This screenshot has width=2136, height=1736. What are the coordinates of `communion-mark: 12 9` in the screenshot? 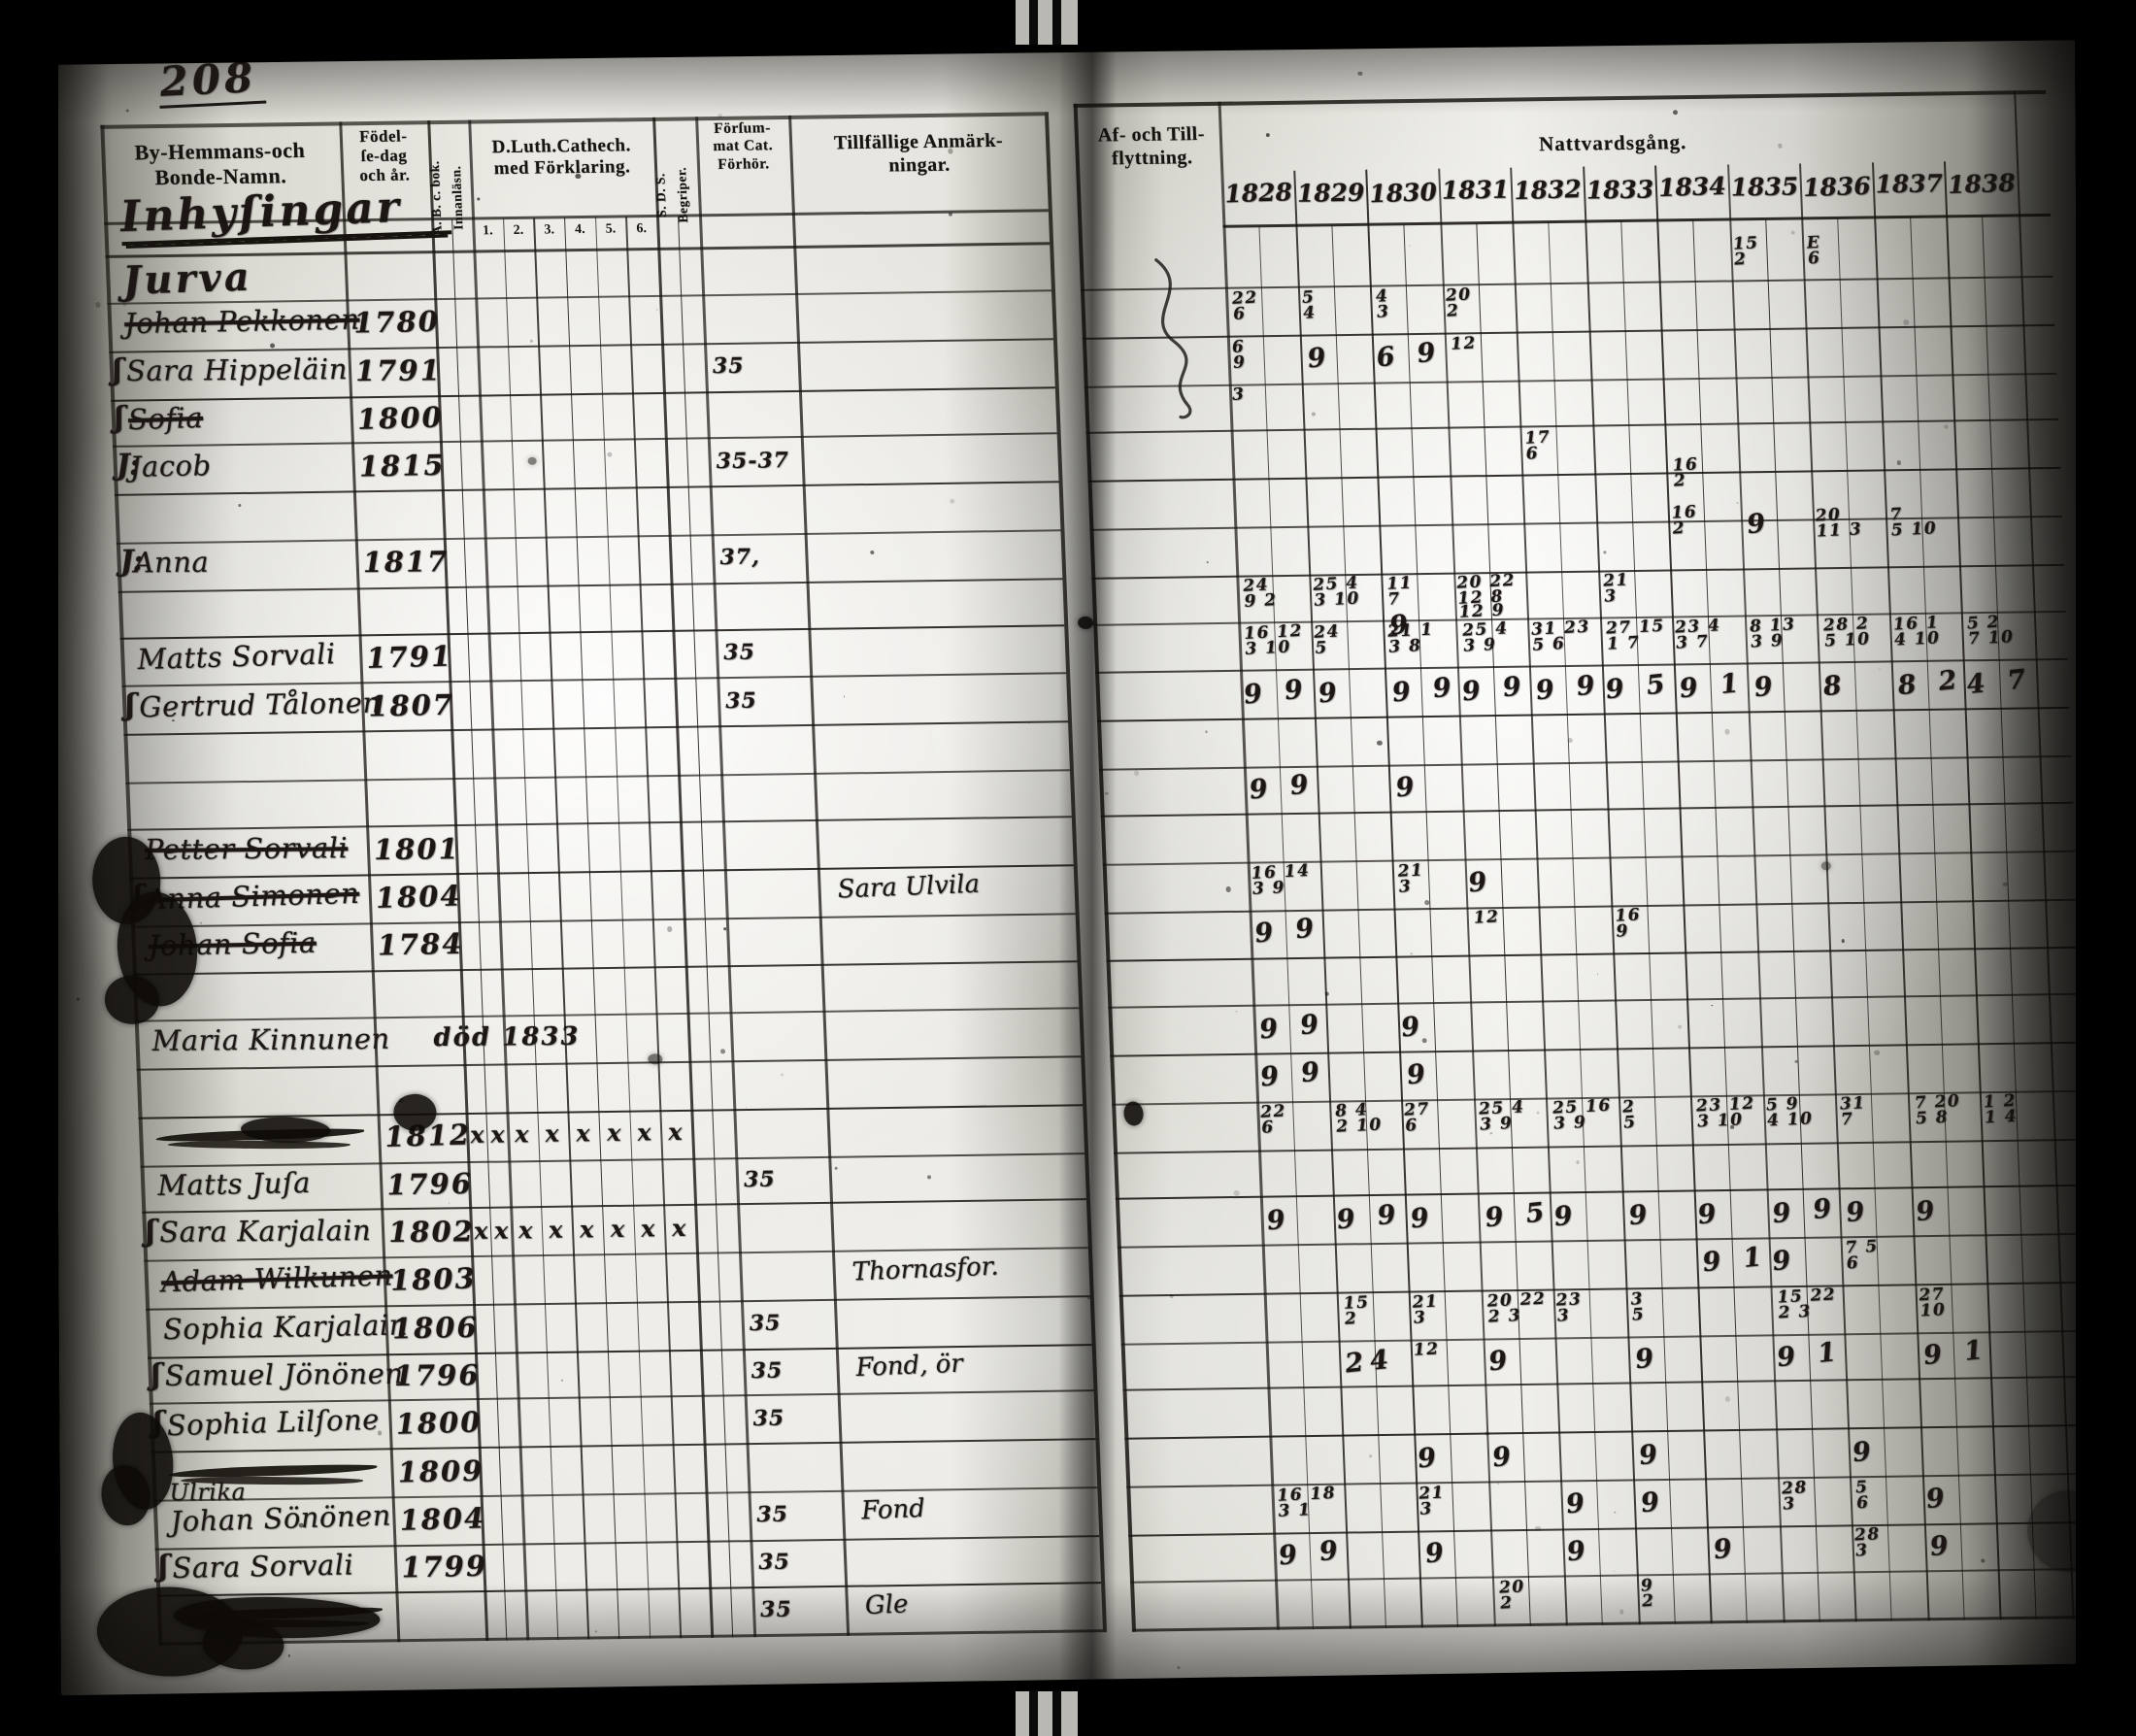 It's located at (1482, 611).